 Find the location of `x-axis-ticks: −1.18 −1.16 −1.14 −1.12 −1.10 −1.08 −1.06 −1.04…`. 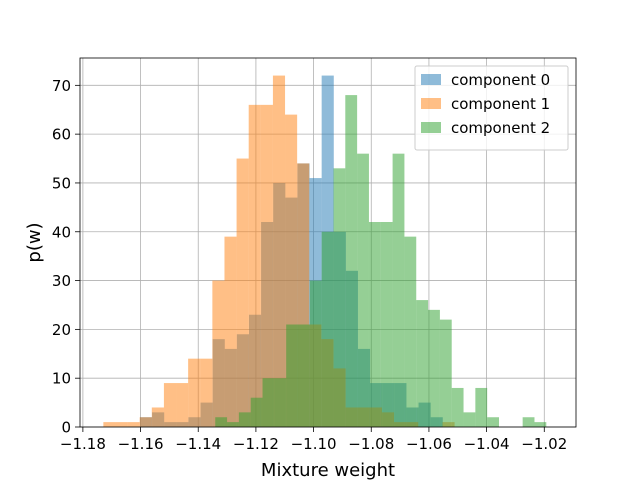

x-axis-ticks: −1.18 −1.16 −1.14 −1.12 −1.10 −1.08 −1.06 −1.04… is located at coordinates (313, 440).